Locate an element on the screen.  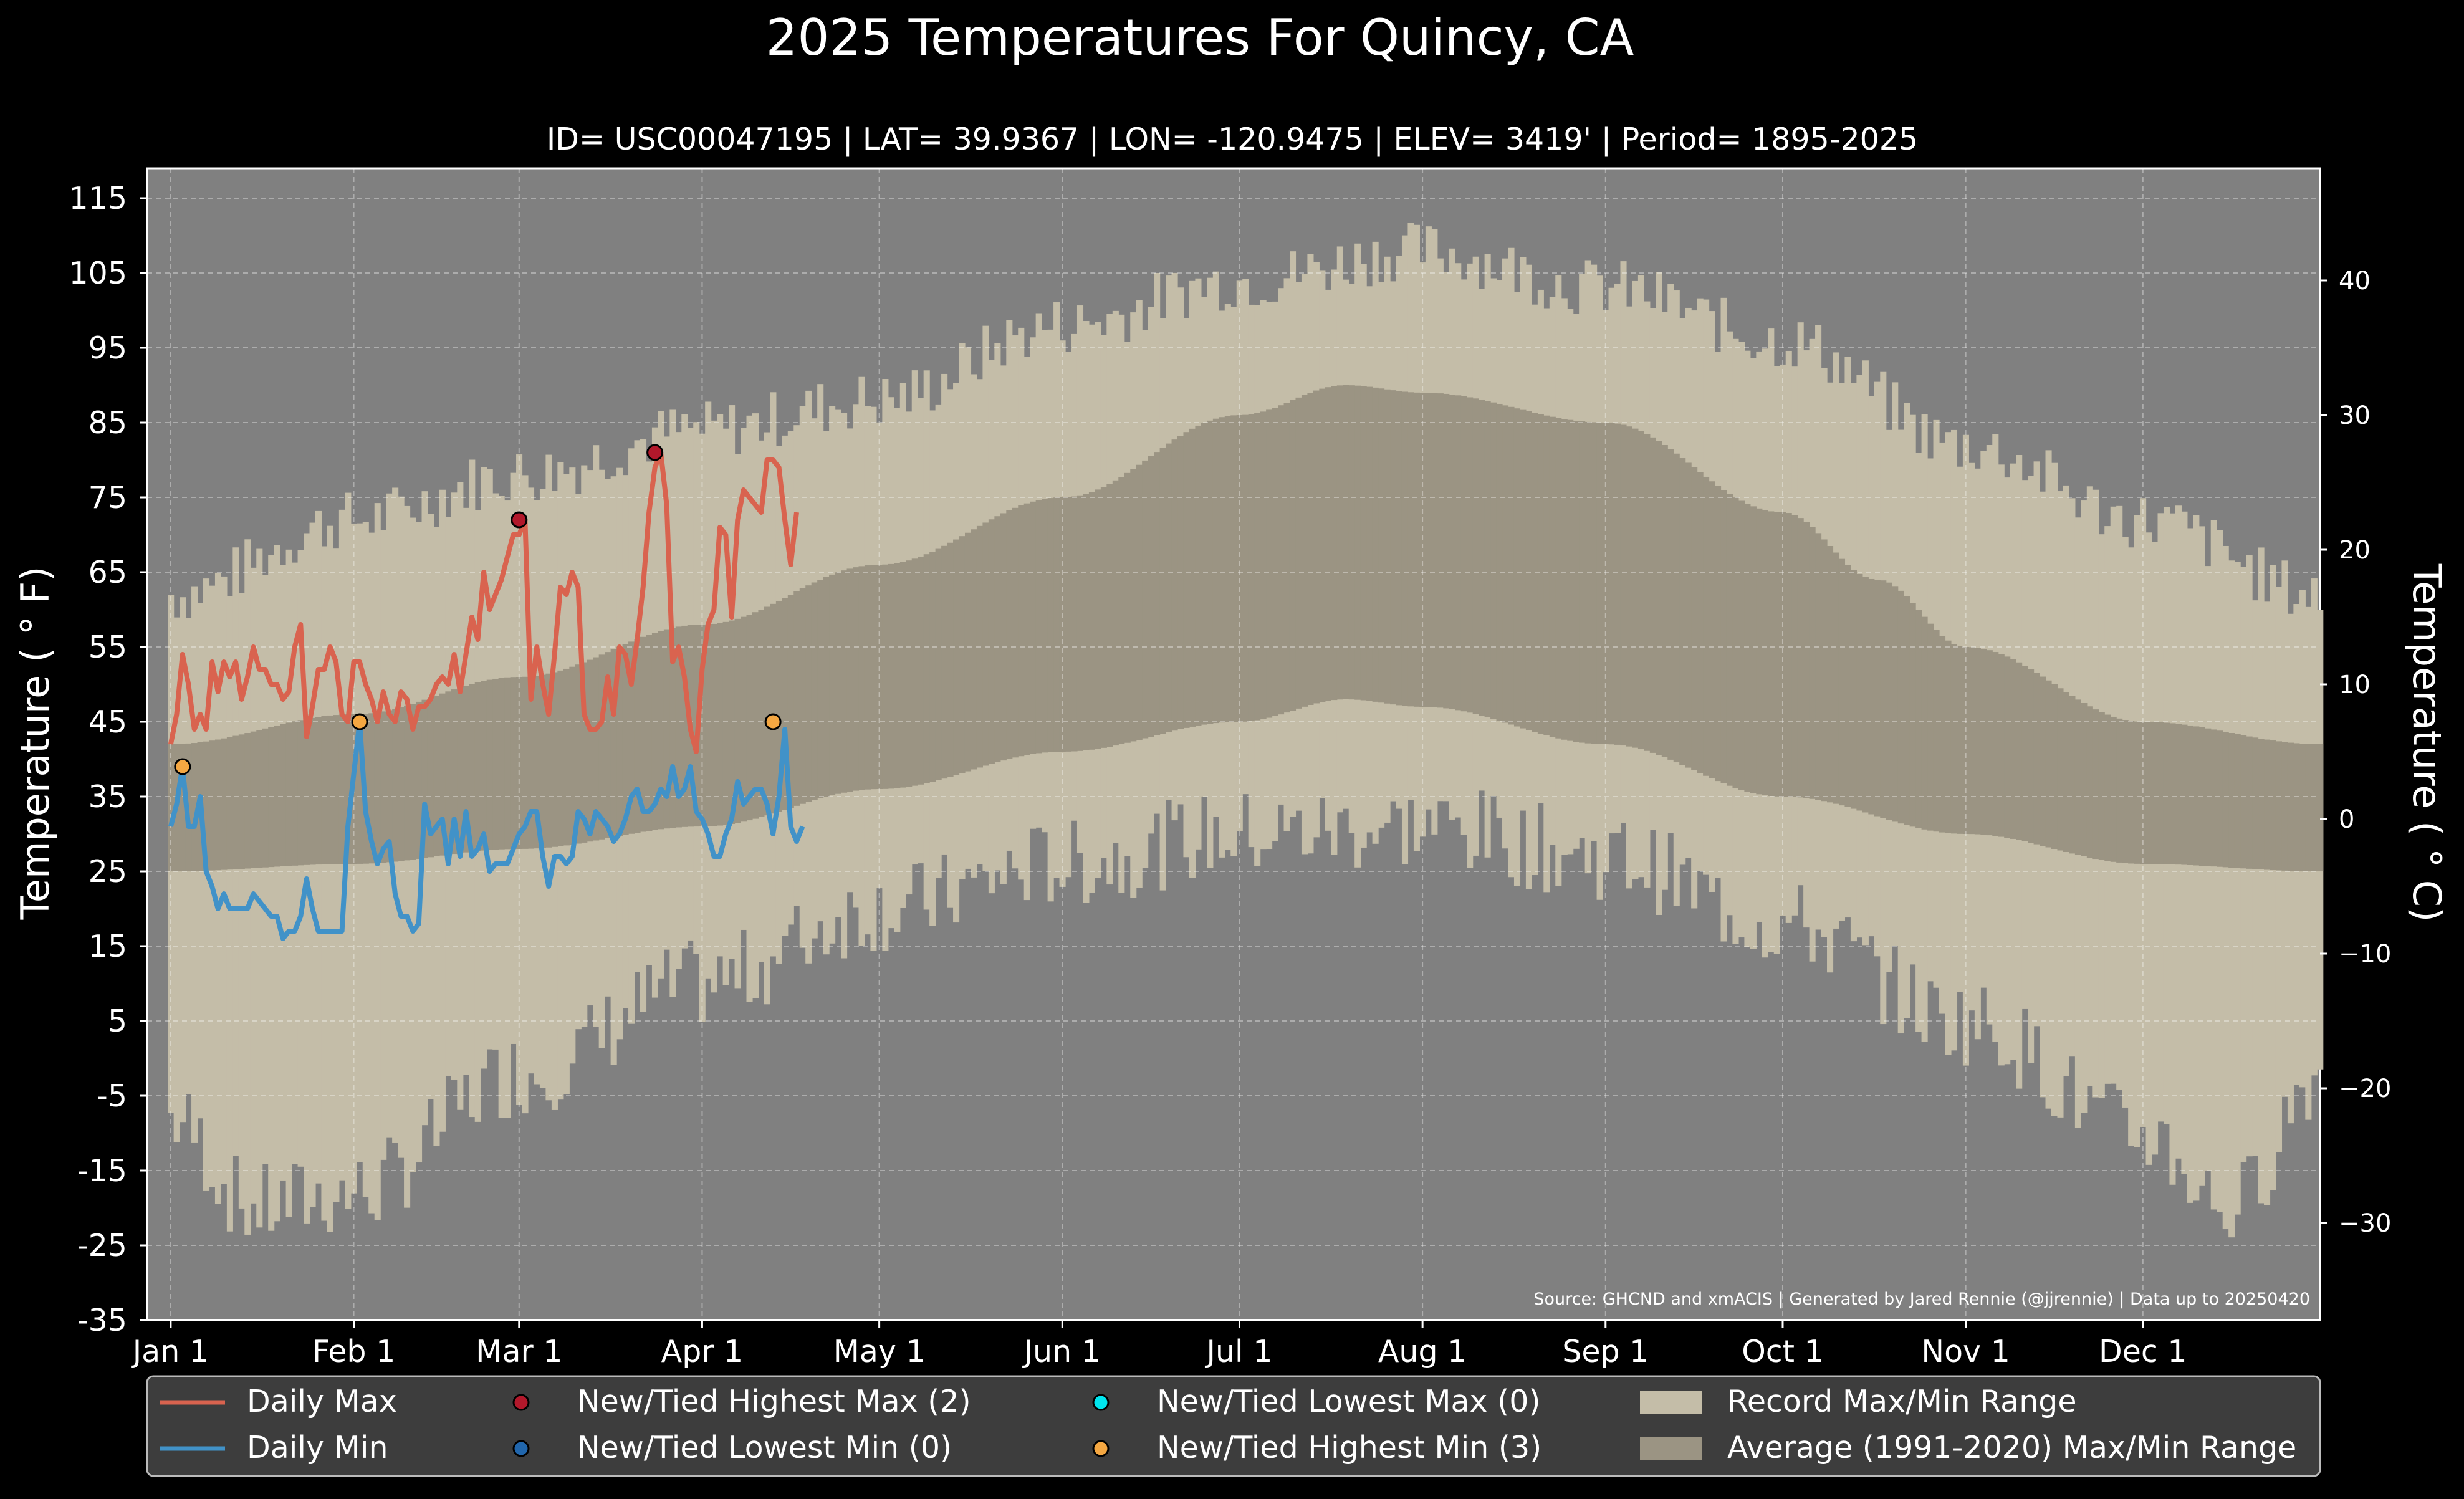
chart-title: 2025 Temperatures For Quincy, CA is located at coordinates (1200, 38).